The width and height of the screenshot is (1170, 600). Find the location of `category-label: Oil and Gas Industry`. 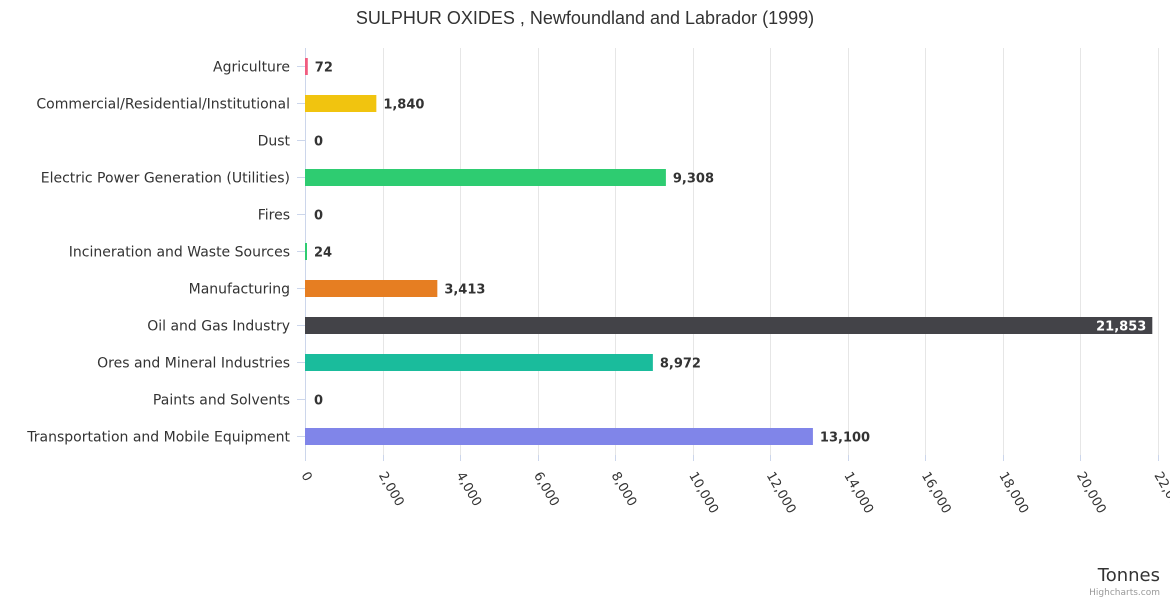

category-label: Oil and Gas Industry is located at coordinates (218, 327).